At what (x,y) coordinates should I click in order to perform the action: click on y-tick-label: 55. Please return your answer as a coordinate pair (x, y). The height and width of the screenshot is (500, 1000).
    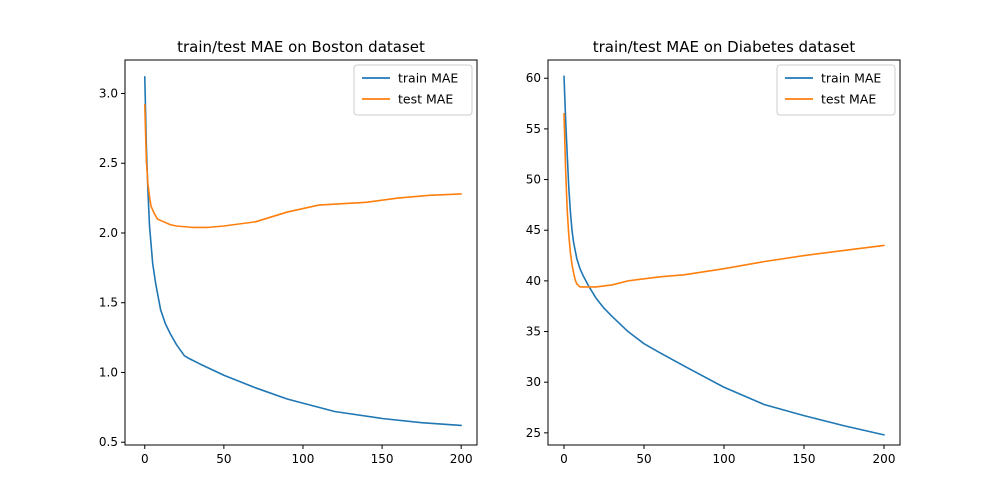
    Looking at the image, I should click on (533, 129).